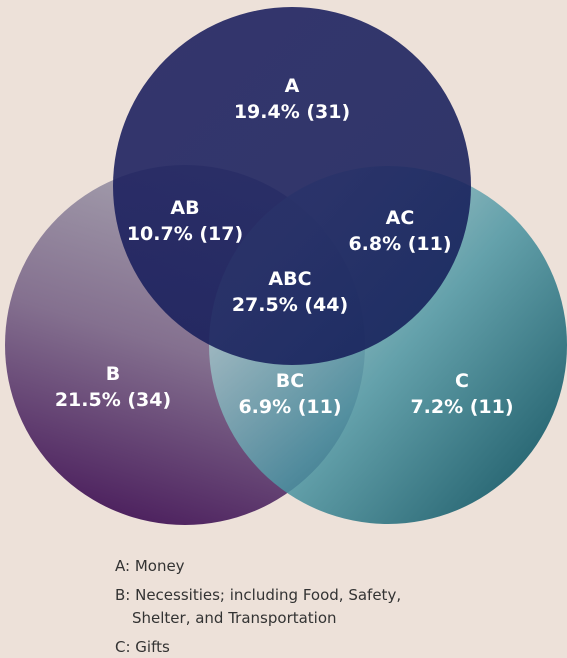  Describe the element at coordinates (258, 647) in the screenshot. I see `legend-item: C: Gifts` at that location.